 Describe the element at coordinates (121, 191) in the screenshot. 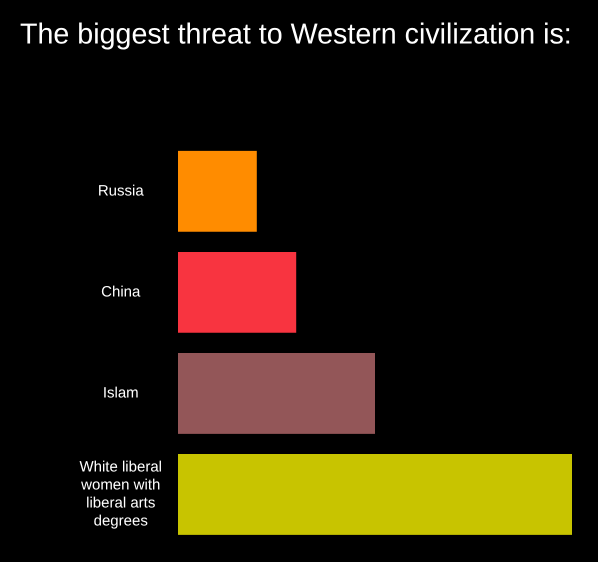

I see `y-tick-label: Russia` at that location.